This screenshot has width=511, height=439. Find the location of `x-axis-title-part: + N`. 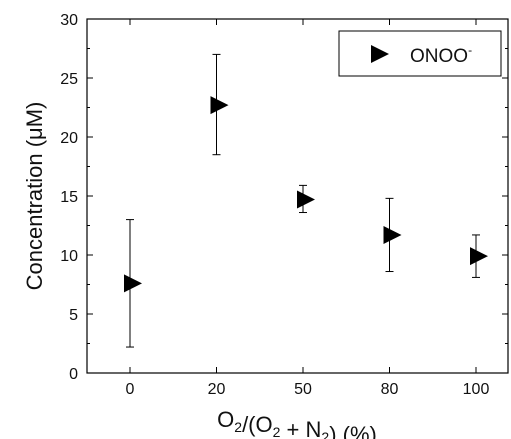

x-axis-title-part: + N is located at coordinates (300, 428).